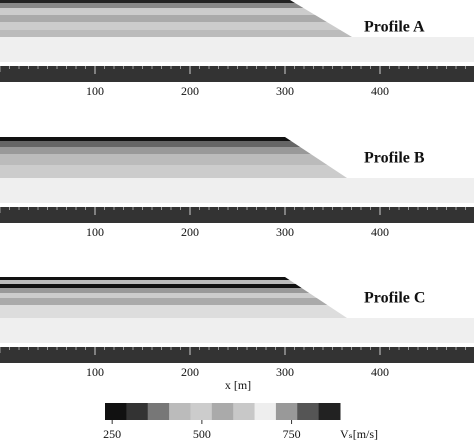 The width and height of the screenshot is (474, 440). Describe the element at coordinates (359, 433) in the screenshot. I see `colorbar-label: Vₛ[m/s]` at that location.